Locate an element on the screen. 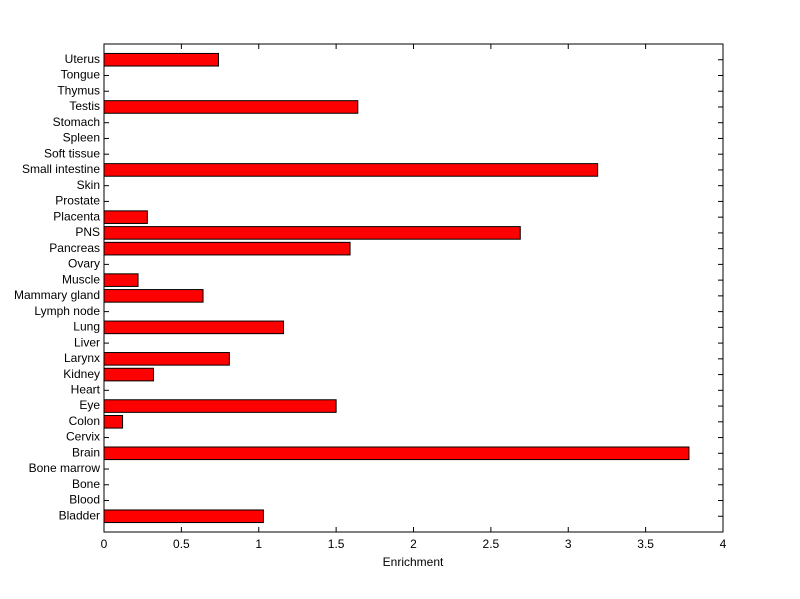  y-tick-label: Spleen is located at coordinates (81, 138).